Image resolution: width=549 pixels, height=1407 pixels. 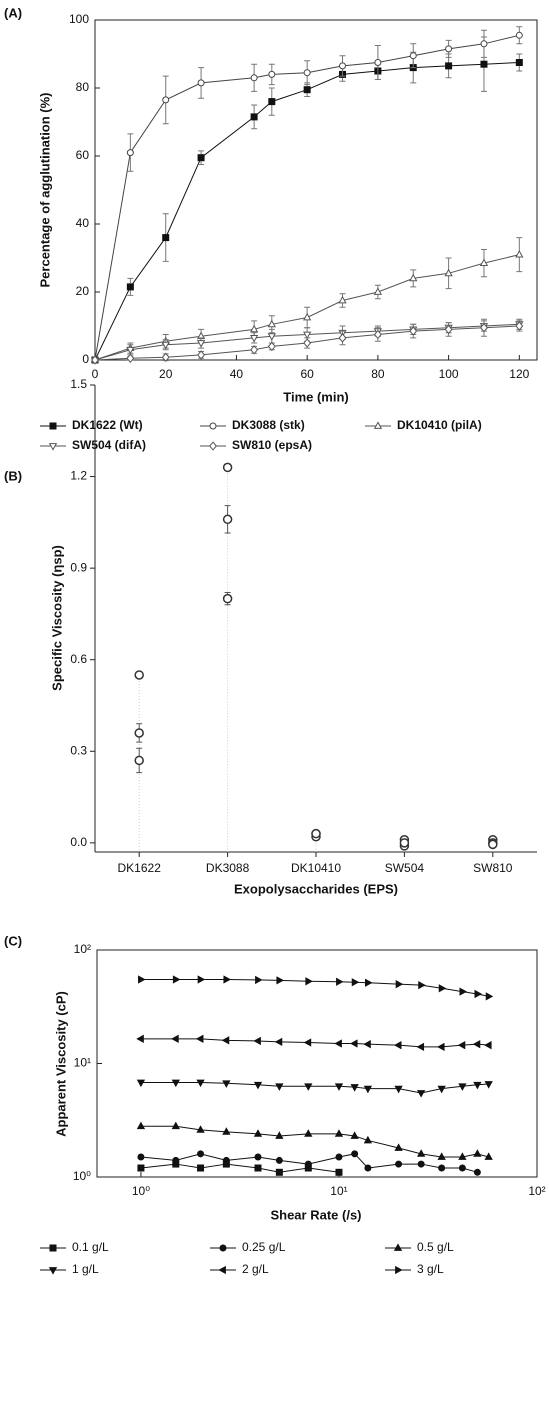 What do you see at coordinates (141, 1191) in the screenshot?
I see `x-tick-label: 10⁰` at bounding box center [141, 1191].